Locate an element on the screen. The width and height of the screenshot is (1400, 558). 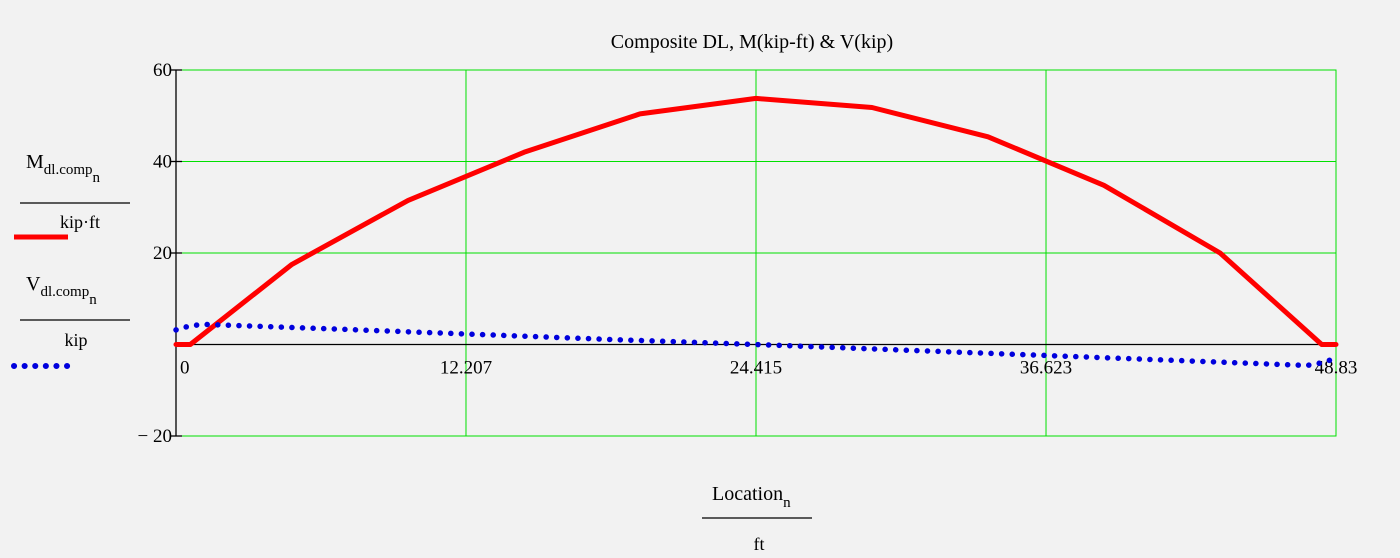
legend-v-unit: kip is located at coordinates (75, 340).